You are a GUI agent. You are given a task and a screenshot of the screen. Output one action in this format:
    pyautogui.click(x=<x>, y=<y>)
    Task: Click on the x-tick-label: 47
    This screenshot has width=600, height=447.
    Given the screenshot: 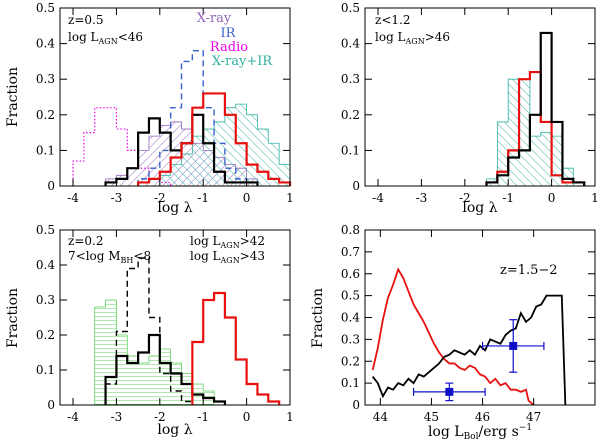 What is the action you would take?
    pyautogui.click(x=533, y=417)
    